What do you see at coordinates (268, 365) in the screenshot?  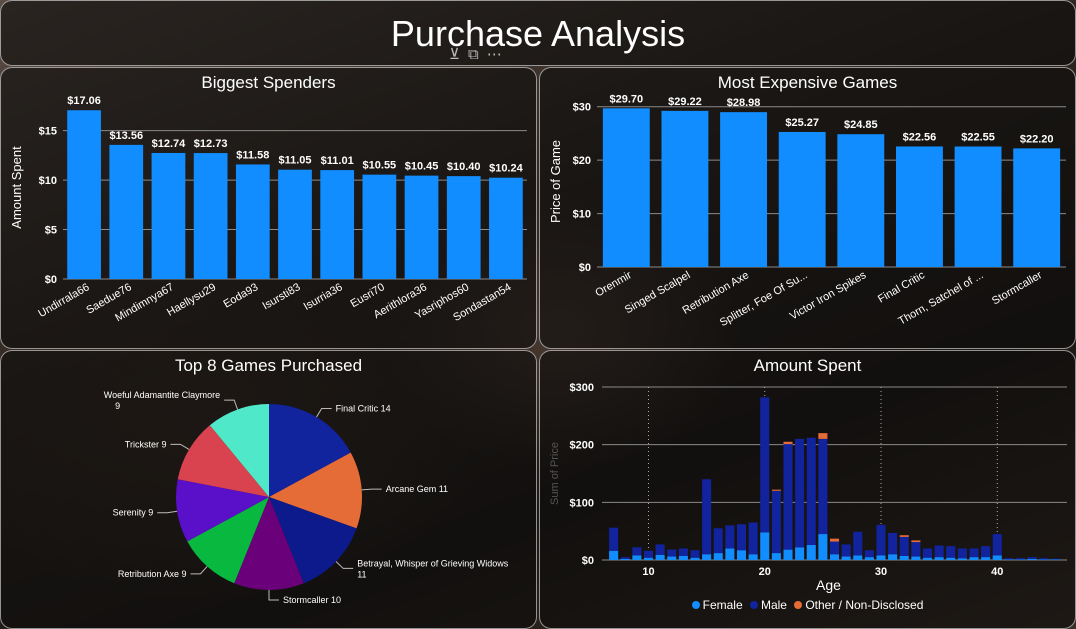 I see `chart-title: Top 8 Games Purchased` at bounding box center [268, 365].